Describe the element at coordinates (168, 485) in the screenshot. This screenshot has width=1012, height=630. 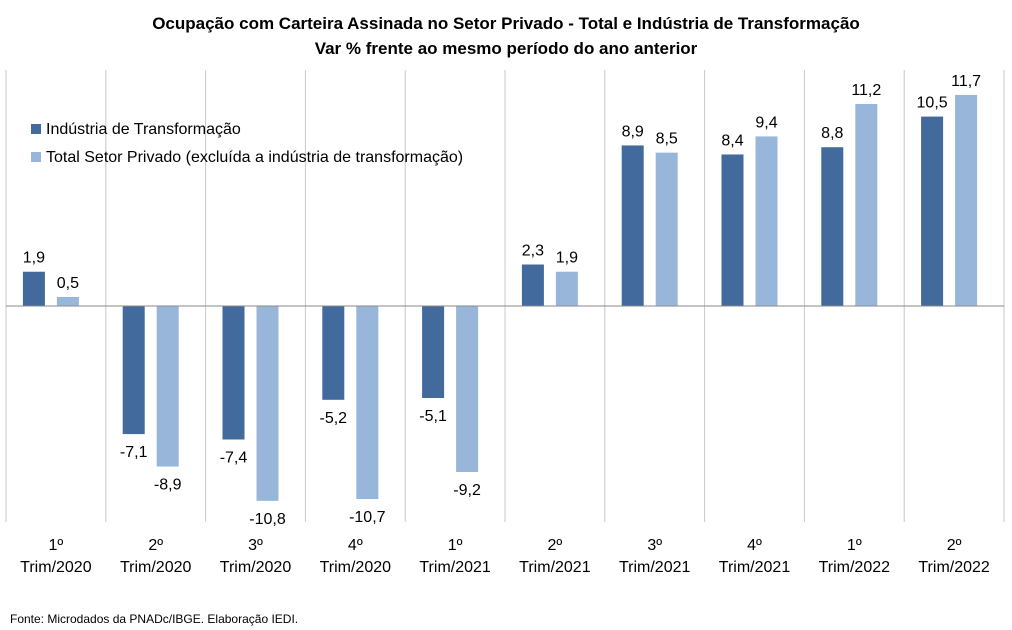
I see `data-label: -8,9` at that location.